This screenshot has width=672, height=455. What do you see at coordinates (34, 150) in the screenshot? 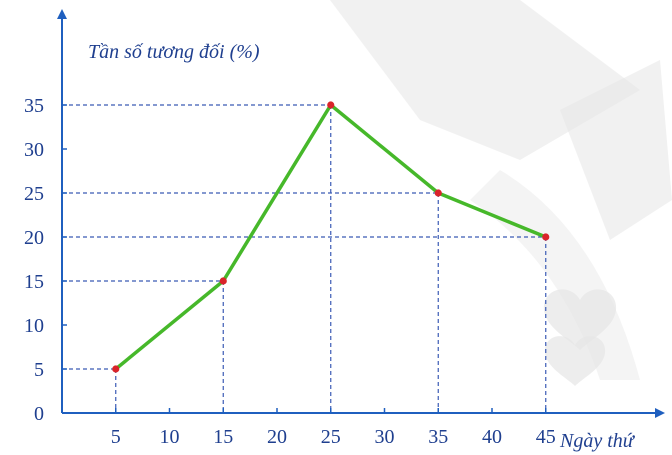
I see `y-tick-label: 30` at bounding box center [34, 150].